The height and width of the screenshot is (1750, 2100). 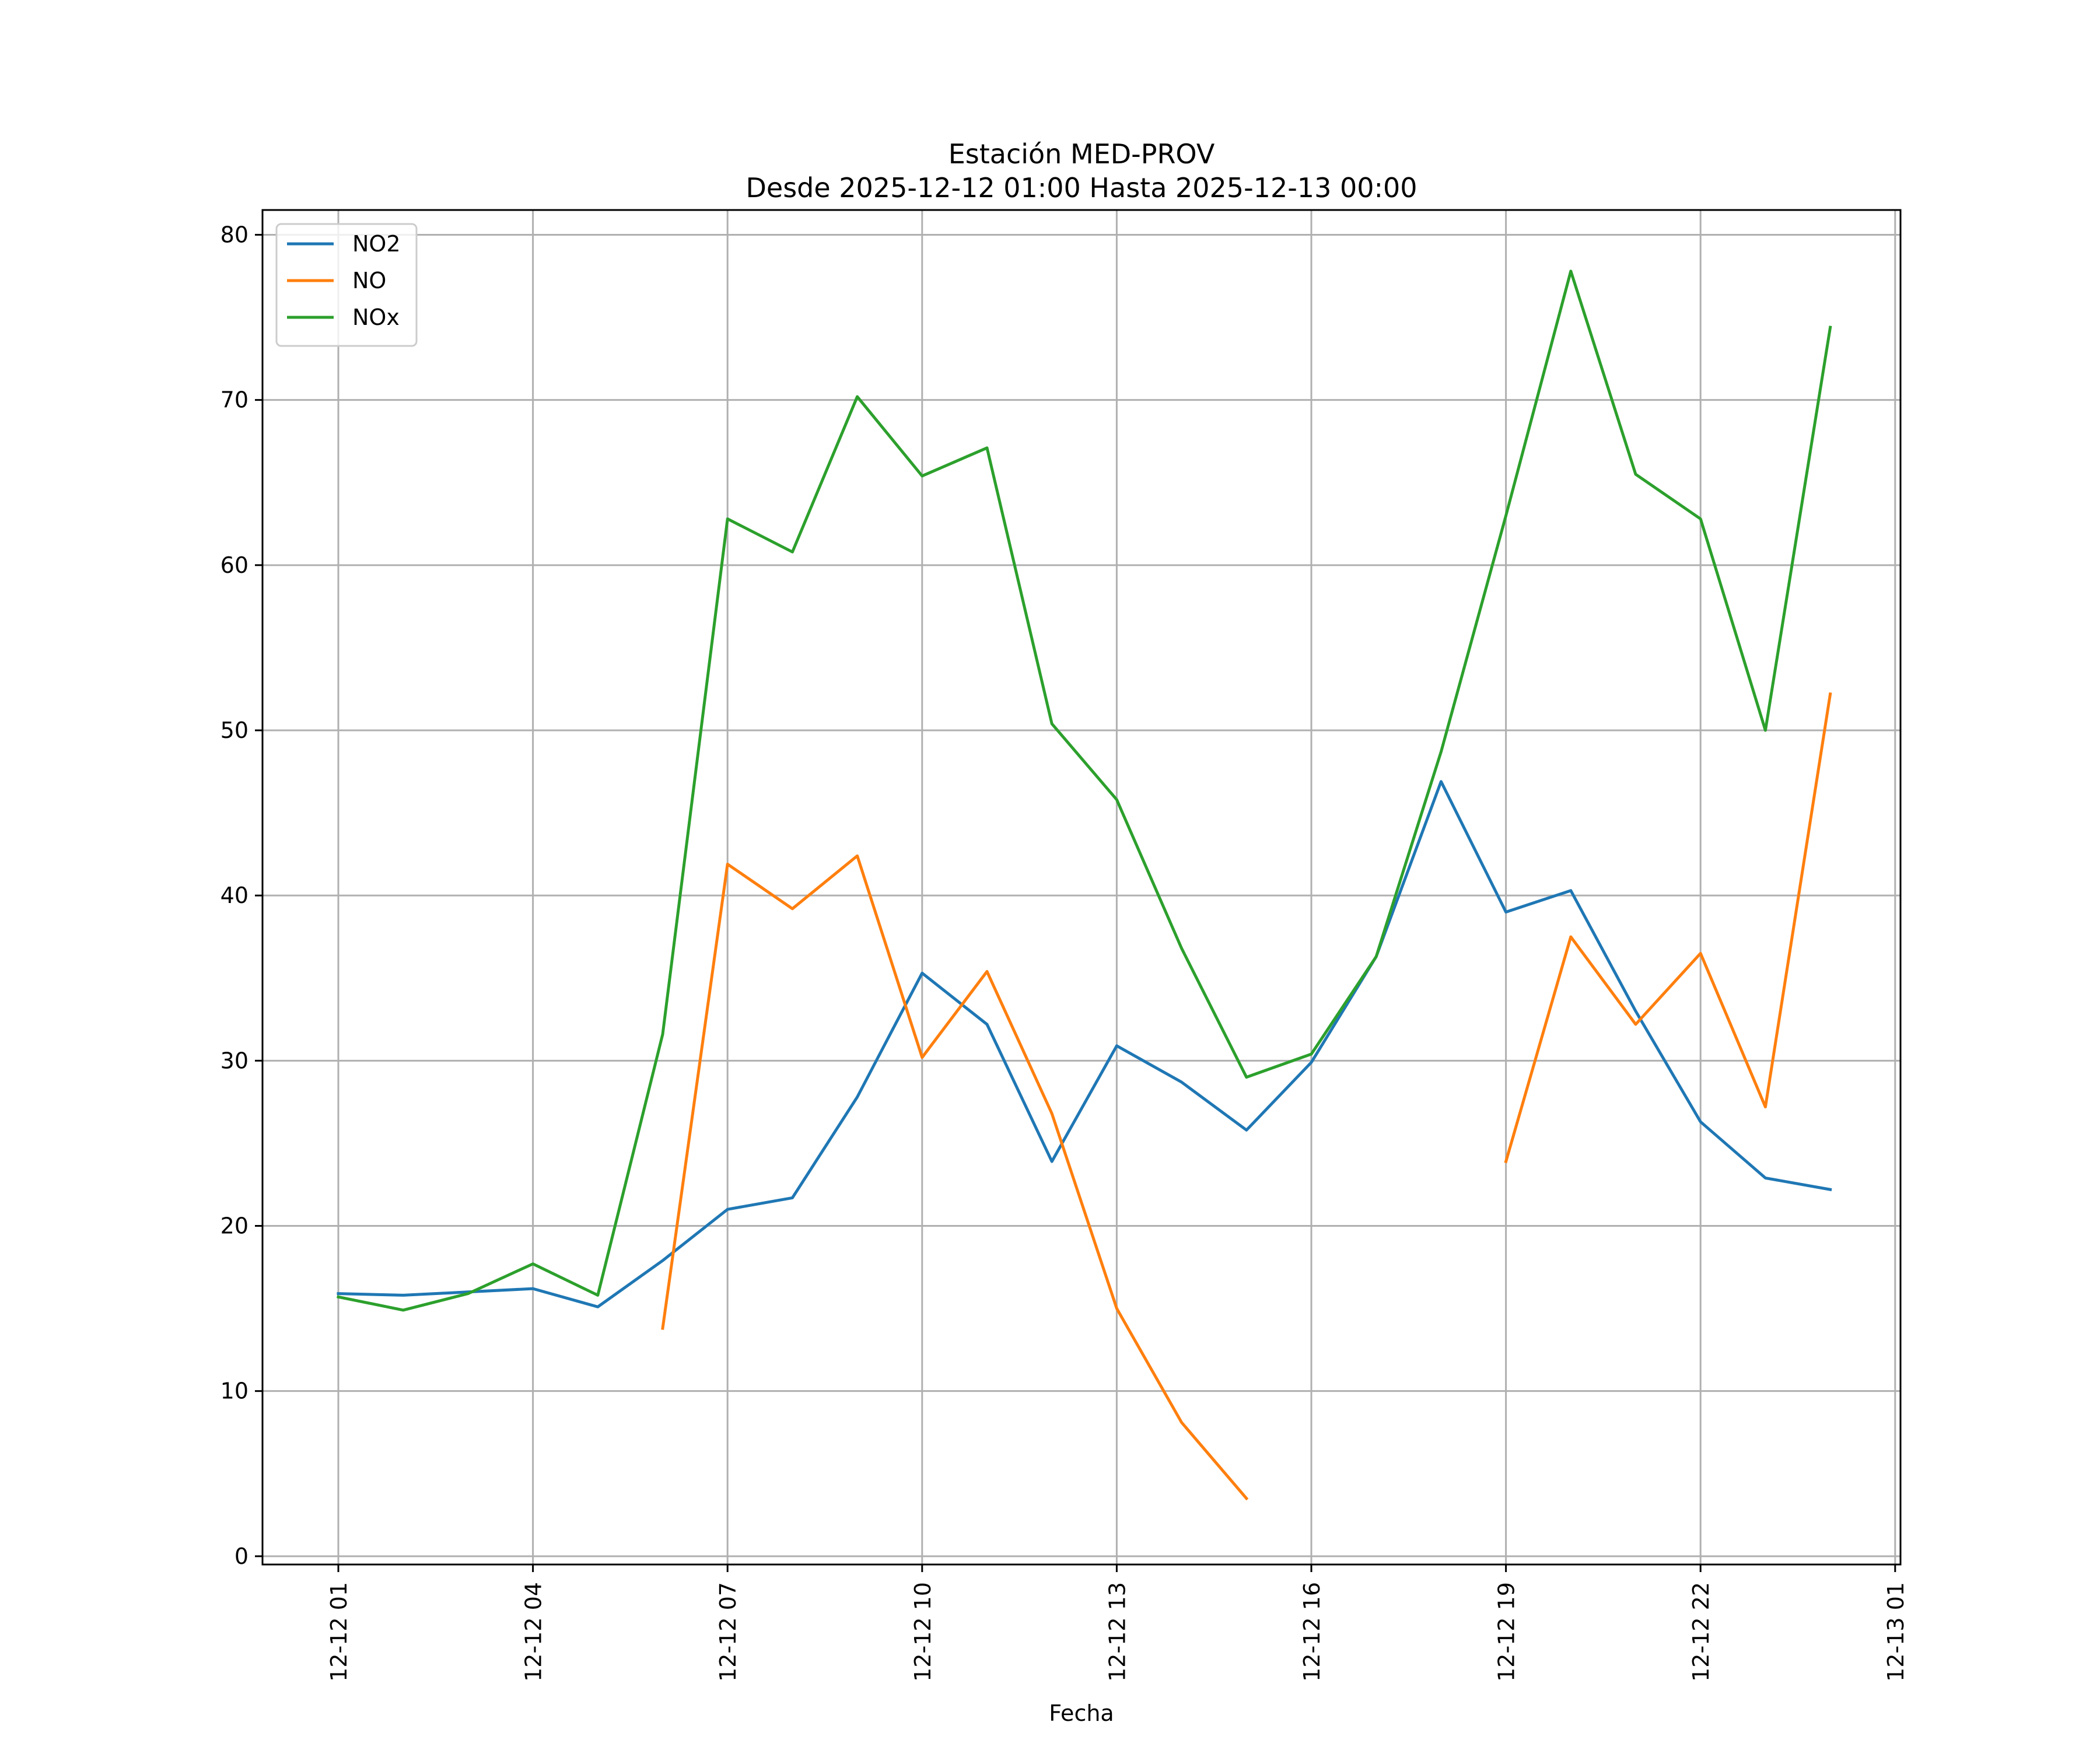 I want to click on legend-box, so click(x=346, y=285).